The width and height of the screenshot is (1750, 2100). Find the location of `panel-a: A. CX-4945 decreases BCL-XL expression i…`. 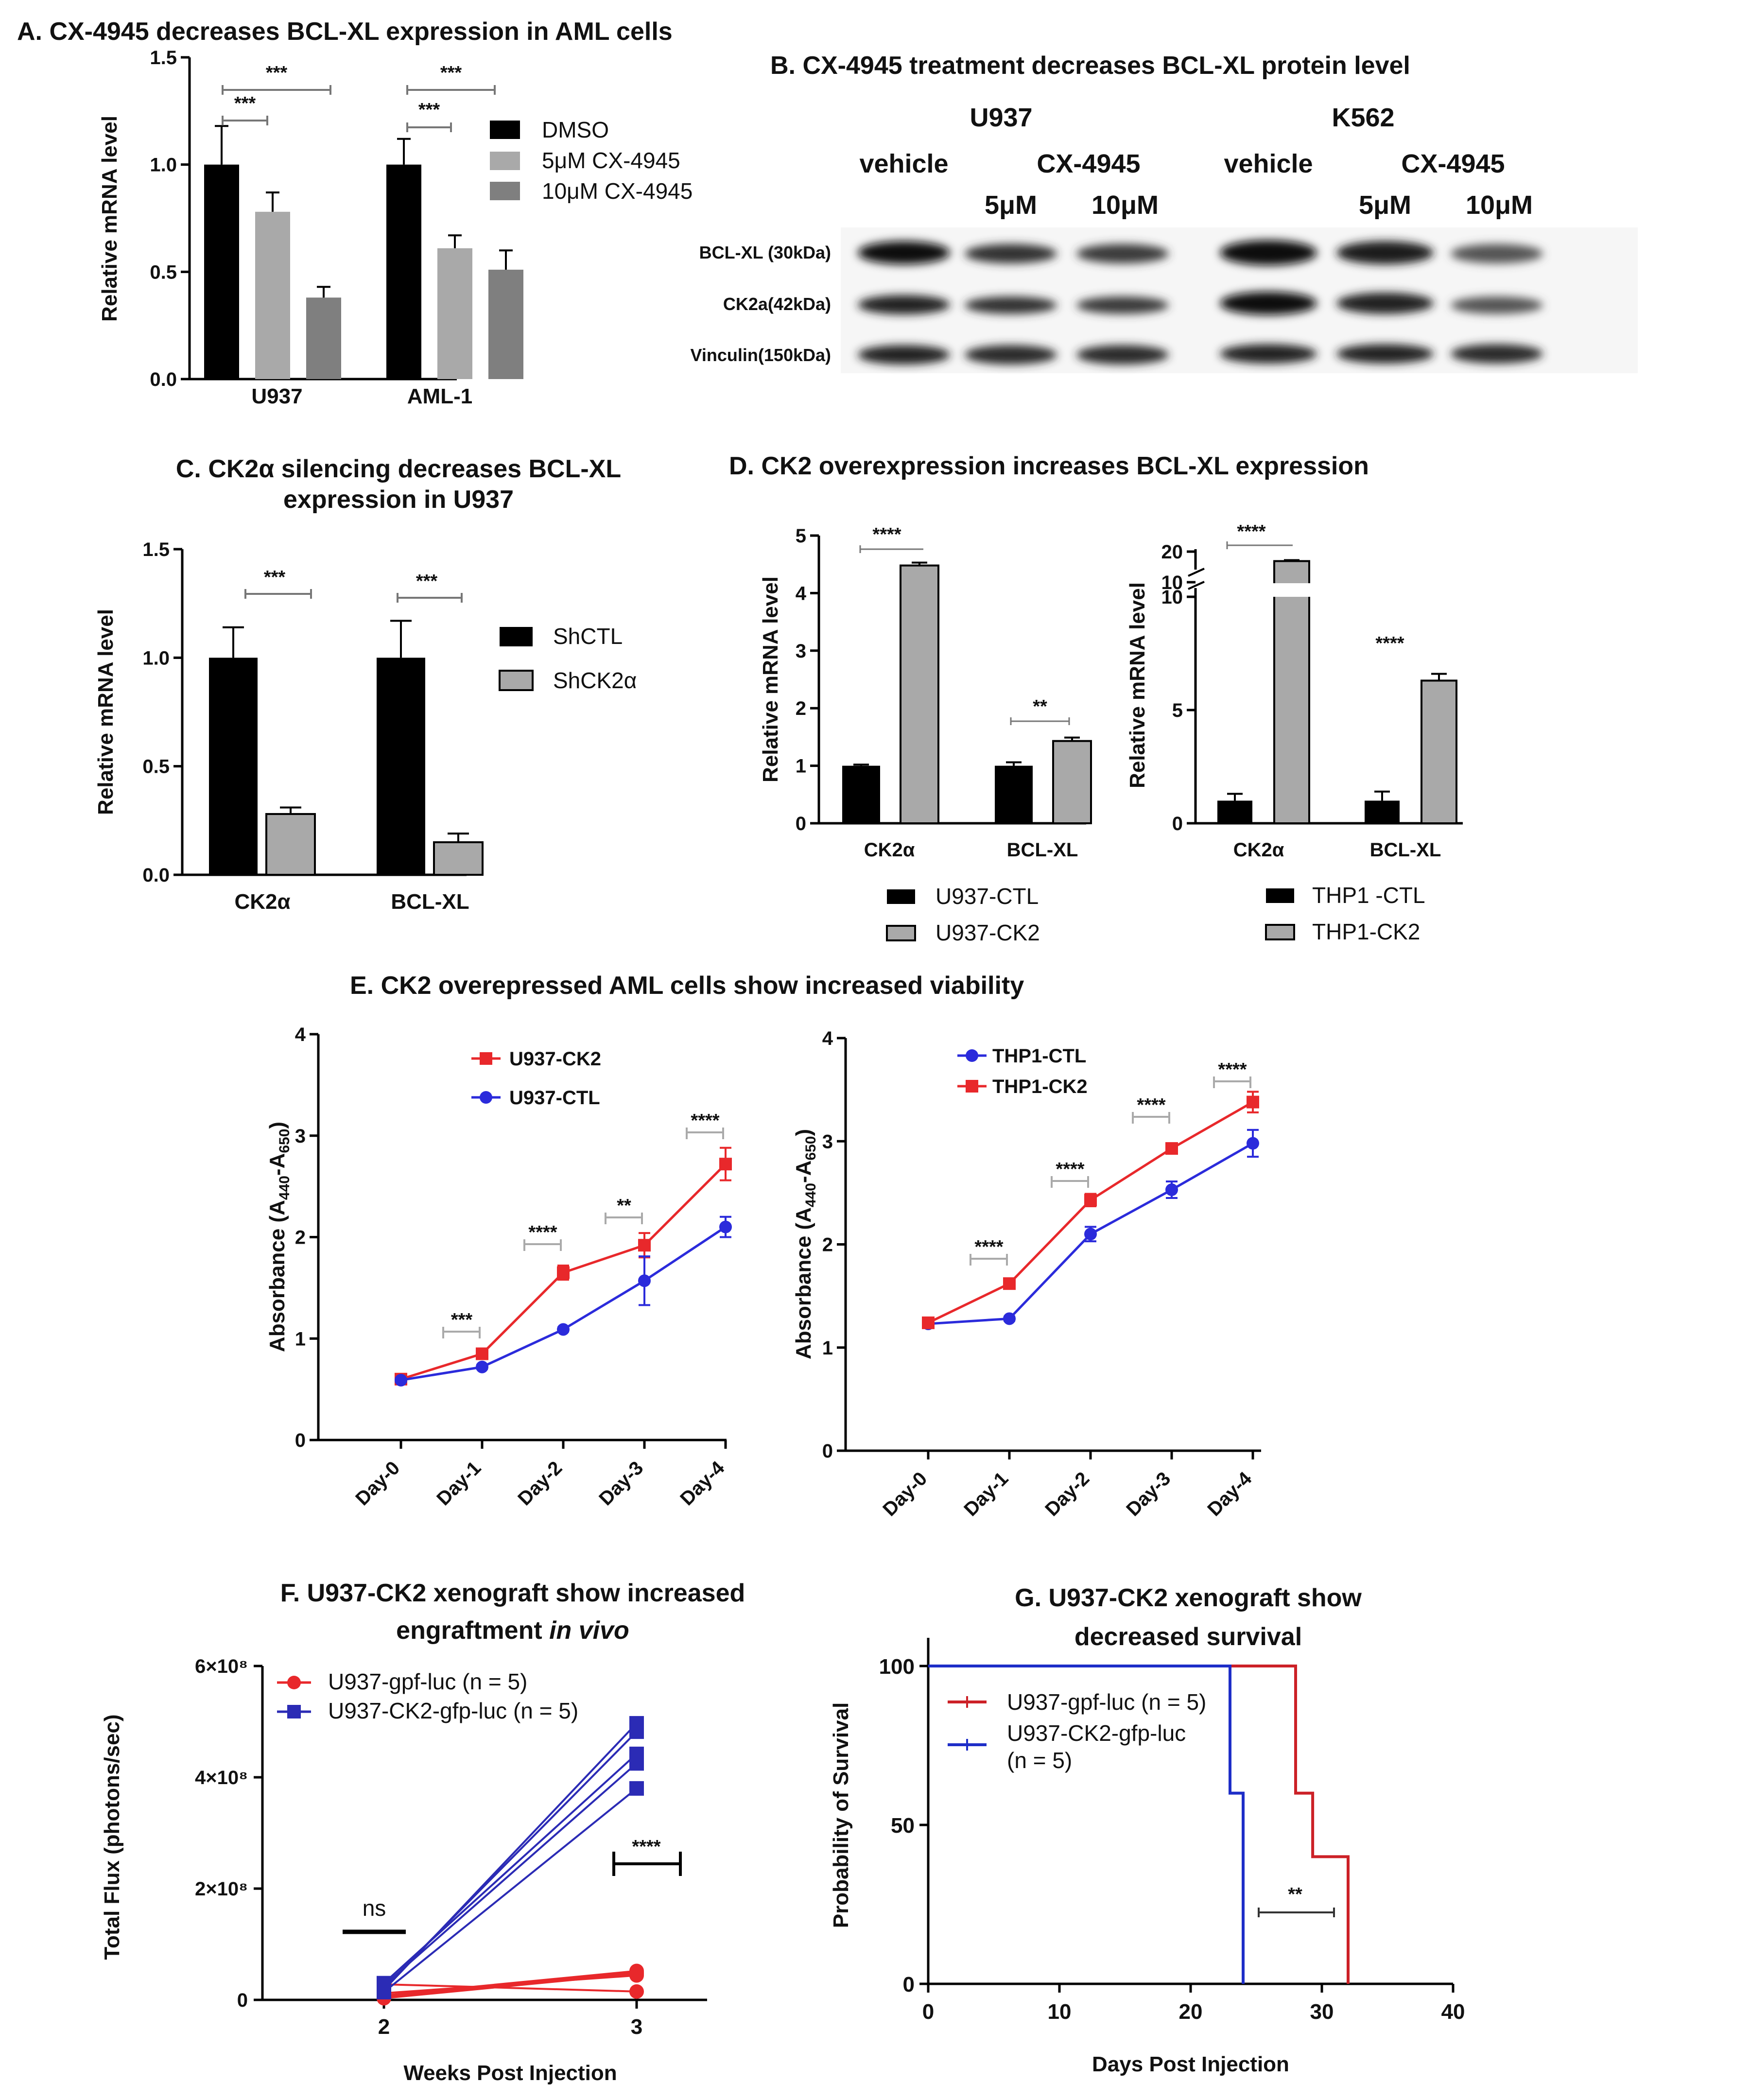

panel-a: A. CX-4945 decreases BCL-XL expression i… is located at coordinates (355, 212).